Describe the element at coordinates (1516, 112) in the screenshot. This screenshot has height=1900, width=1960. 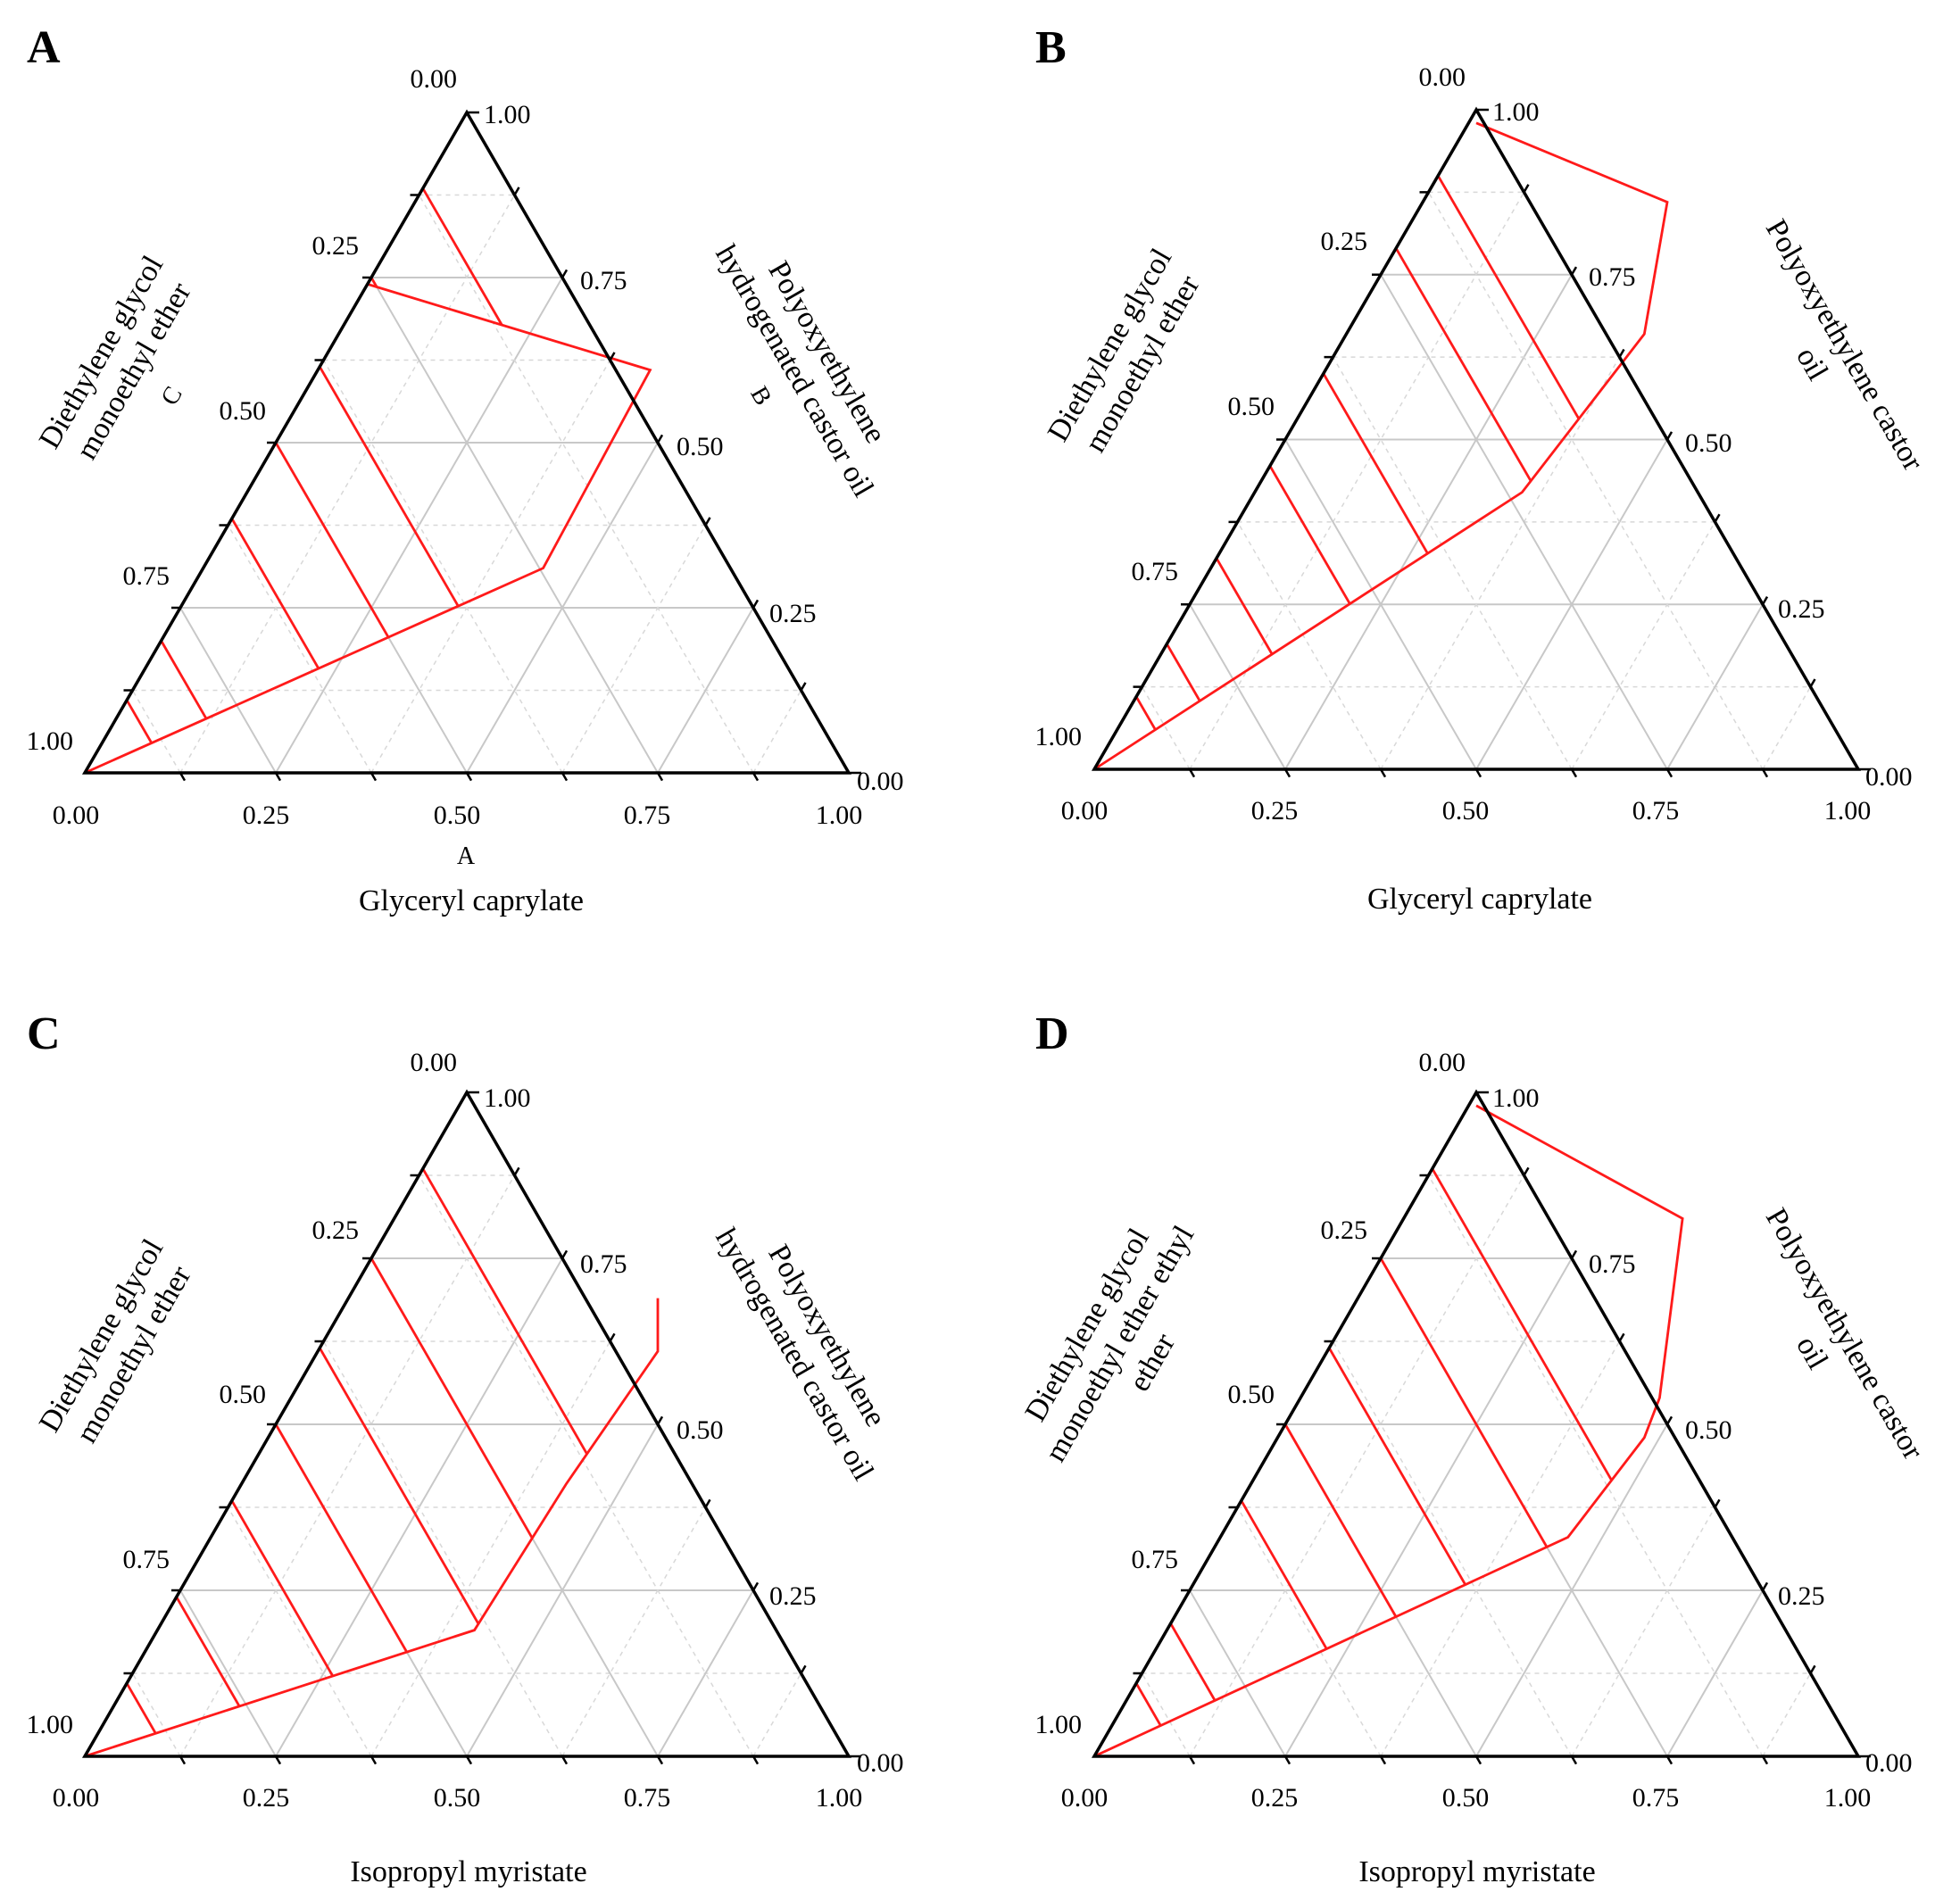
I see `panel-b-right-tick-4: 1.00` at that location.